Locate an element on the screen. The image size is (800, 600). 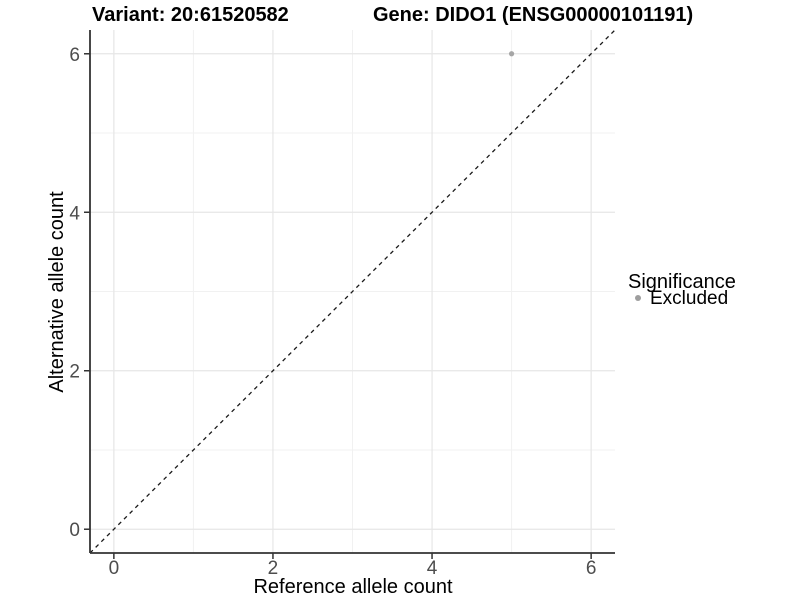
legend-item-excluded: Excluded is located at coordinates (681, 298).